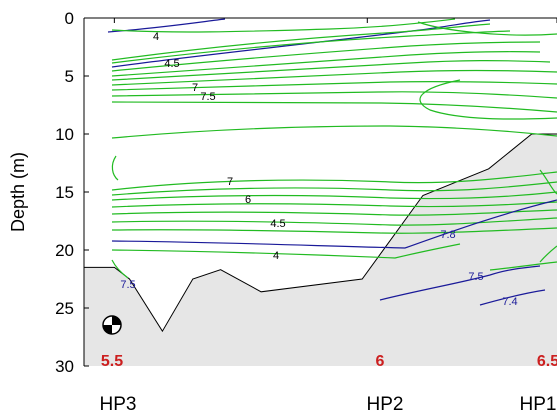  What do you see at coordinates (64, 134) in the screenshot?
I see `y-tick-label: 10` at bounding box center [64, 134].